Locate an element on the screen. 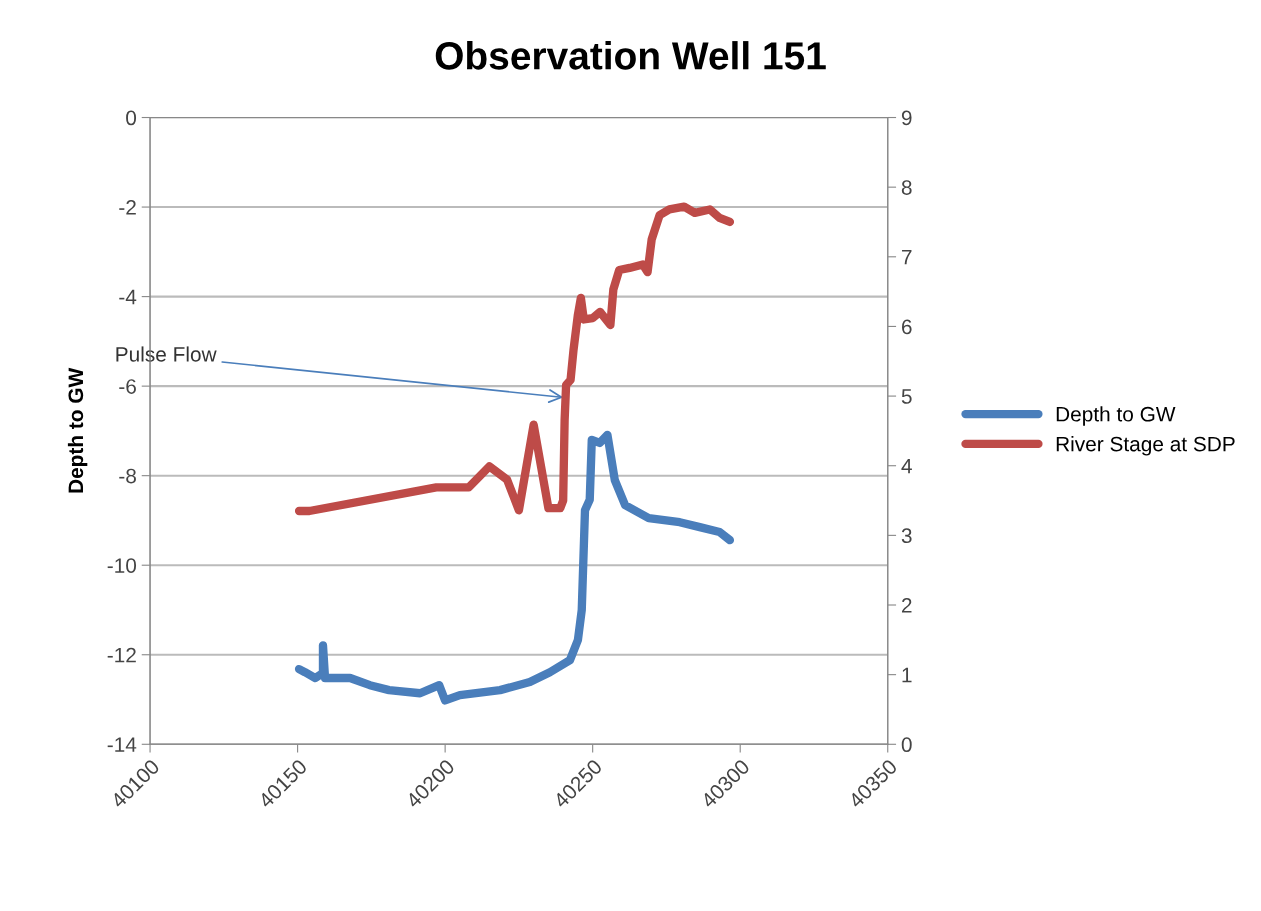 Image resolution: width=1261 pixels, height=911 pixels. y-tick-label: 0 is located at coordinates (131, 118).